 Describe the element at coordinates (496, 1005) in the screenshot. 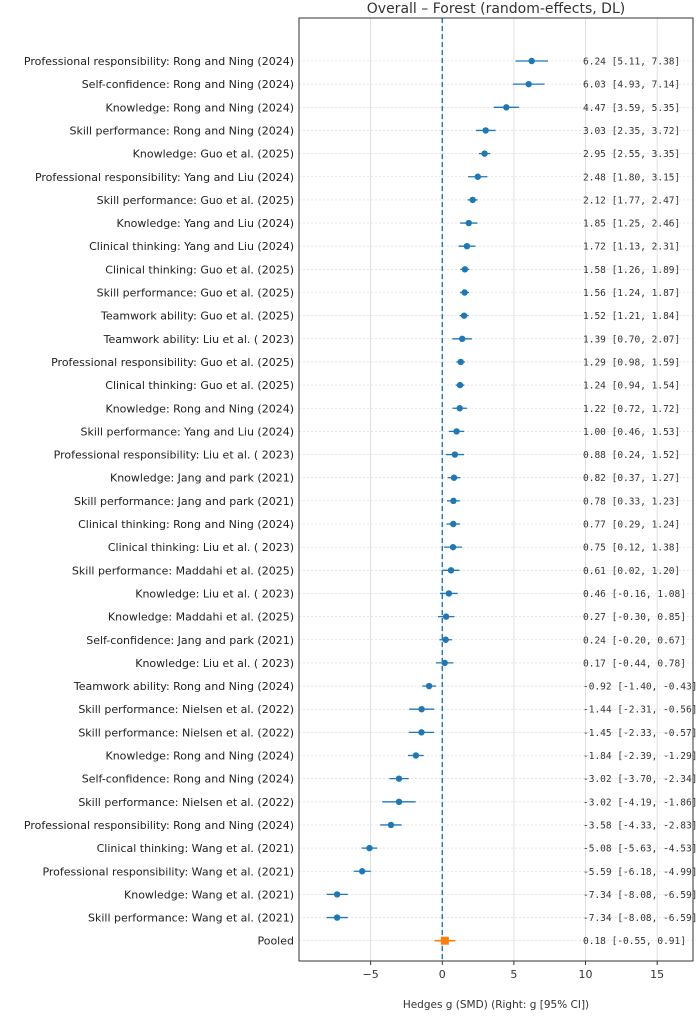

I see `x-axis-label: Hedges g (SMD) (Right: g [95% CI])` at that location.